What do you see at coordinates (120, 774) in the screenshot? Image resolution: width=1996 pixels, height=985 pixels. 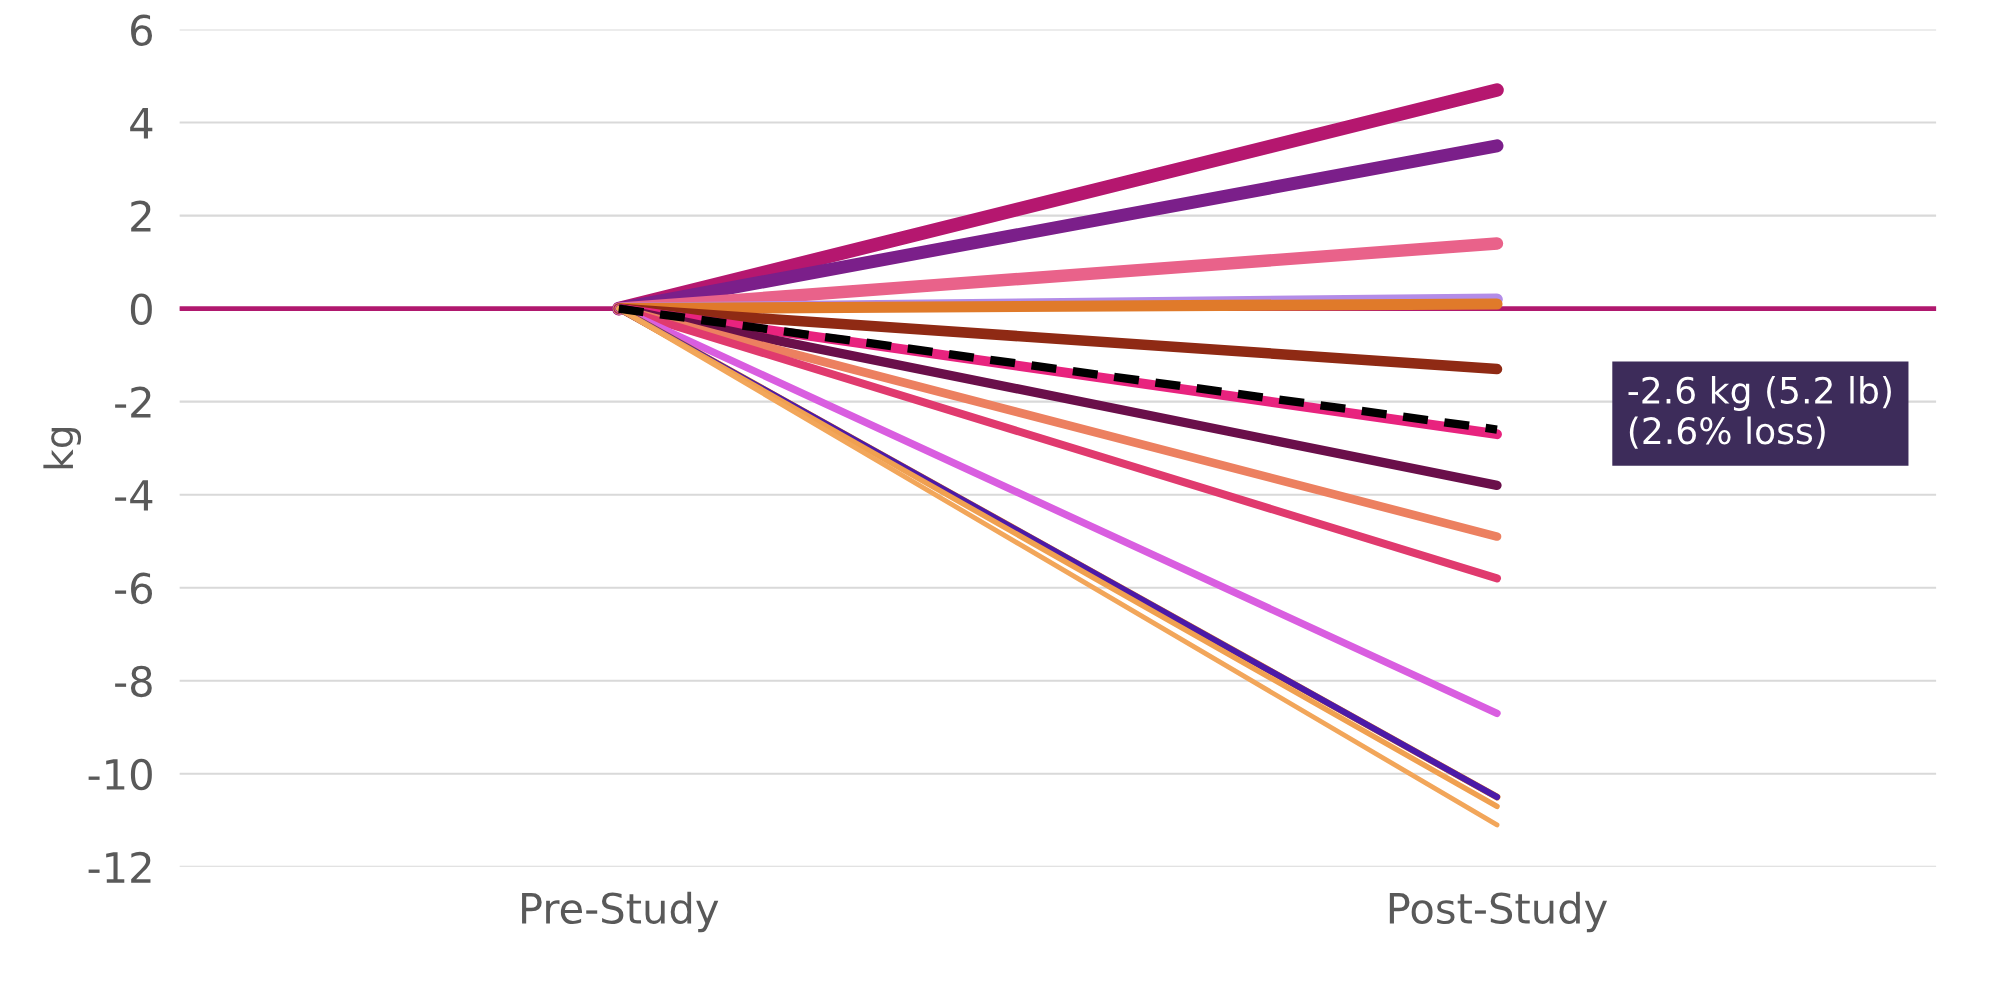 I see `y-tick-label: -10` at bounding box center [120, 774].